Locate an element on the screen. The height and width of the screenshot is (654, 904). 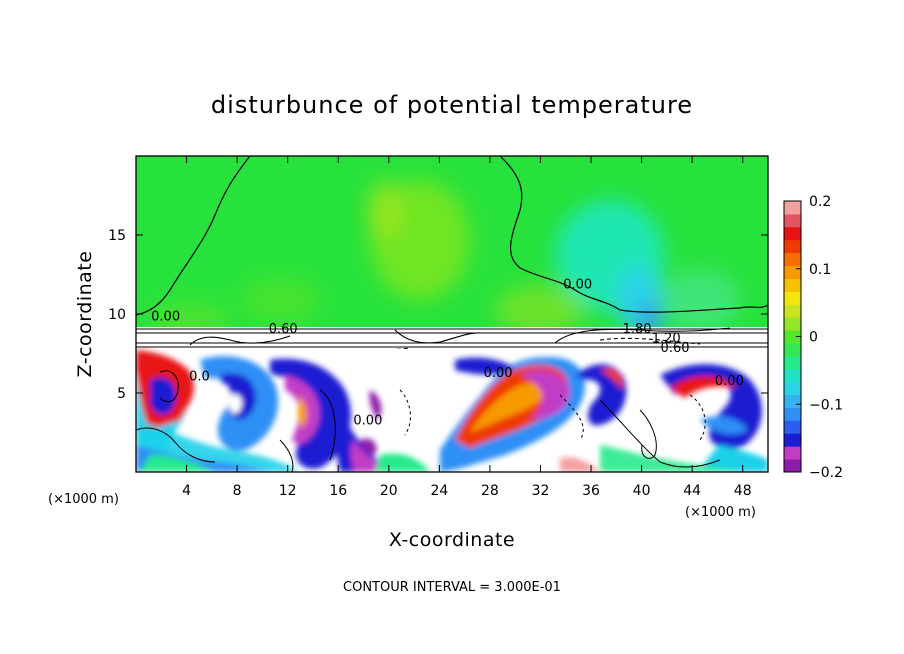
x-tick-label: 8 is located at coordinates (237, 491).